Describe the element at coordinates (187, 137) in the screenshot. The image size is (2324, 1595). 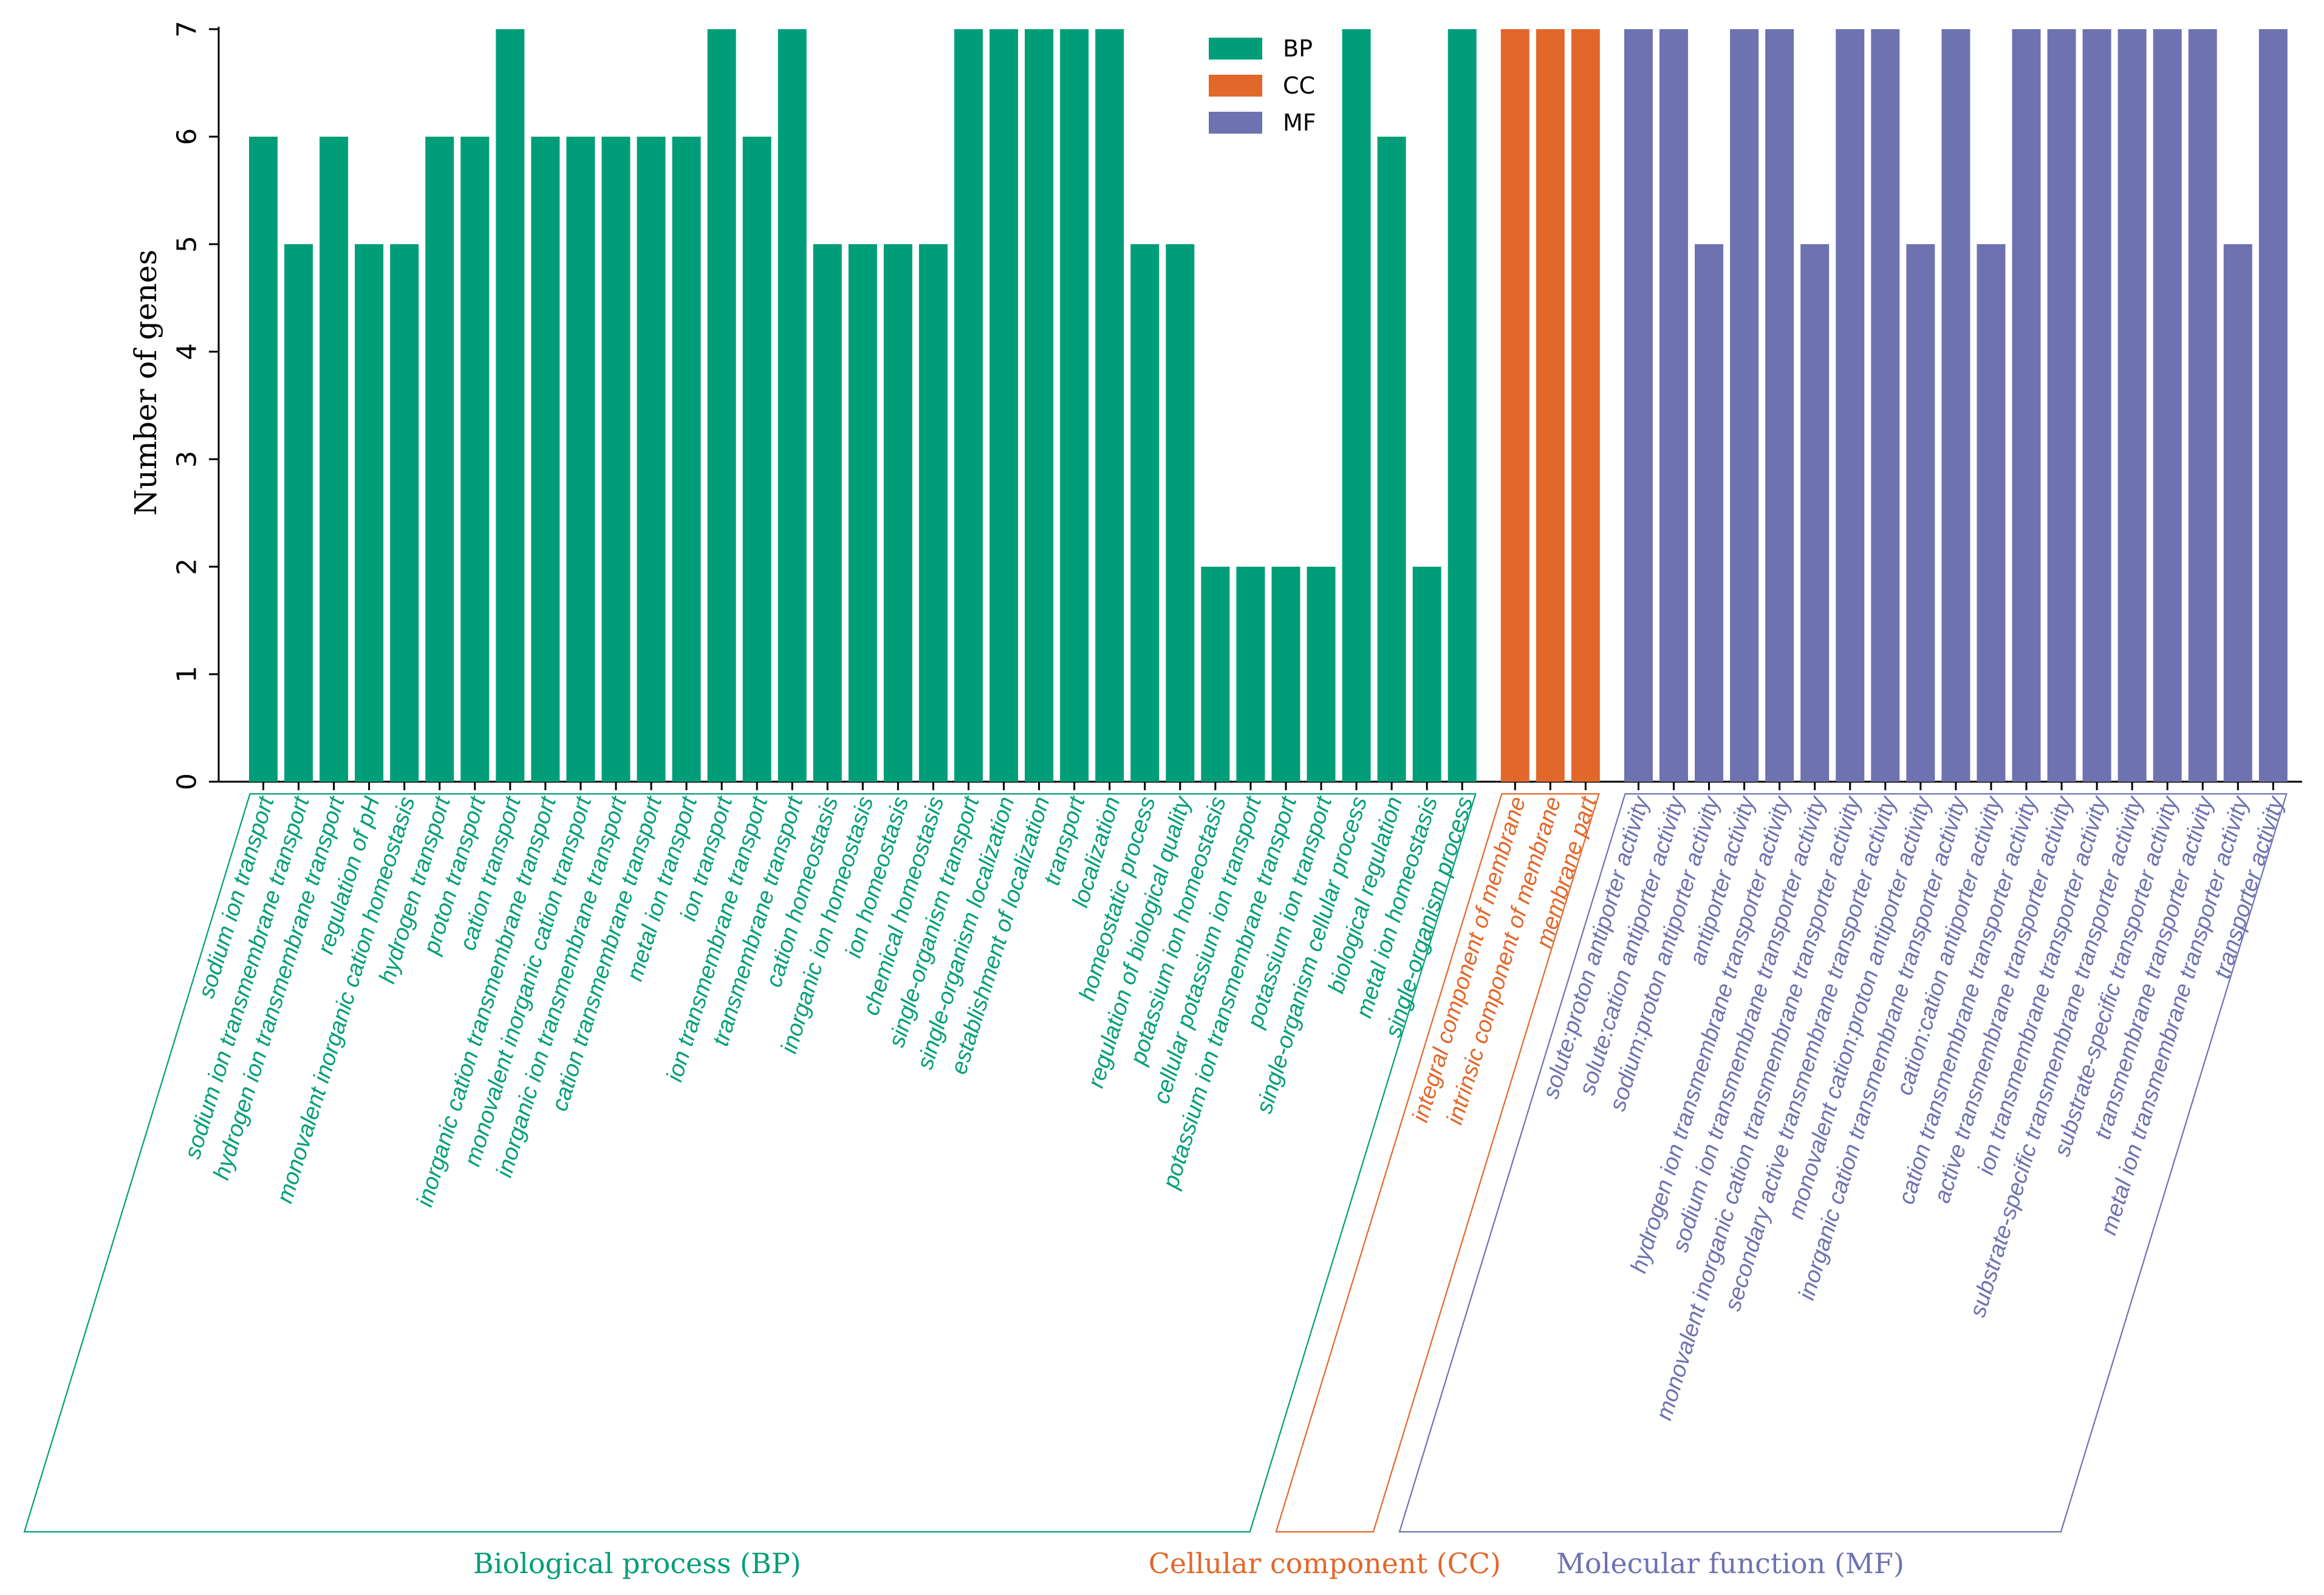
I see `y-tick-label-6: 6` at that location.